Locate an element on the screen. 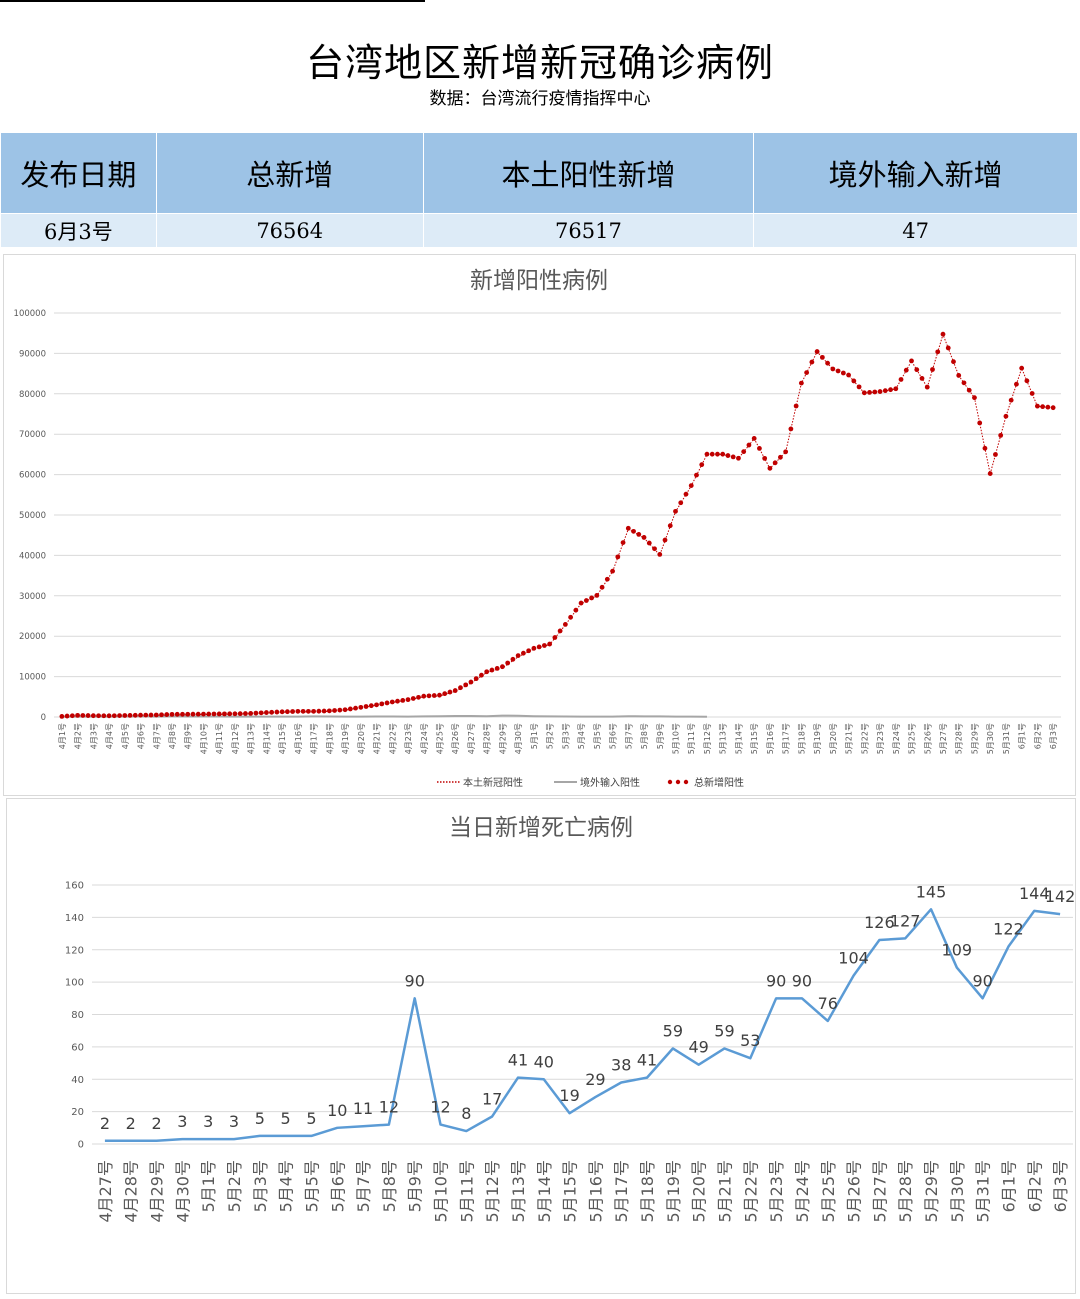 Image resolution: width=1080 pixels, height=1299 pixels. x-tick-label: 5月23号 is located at coordinates (776, 1191).